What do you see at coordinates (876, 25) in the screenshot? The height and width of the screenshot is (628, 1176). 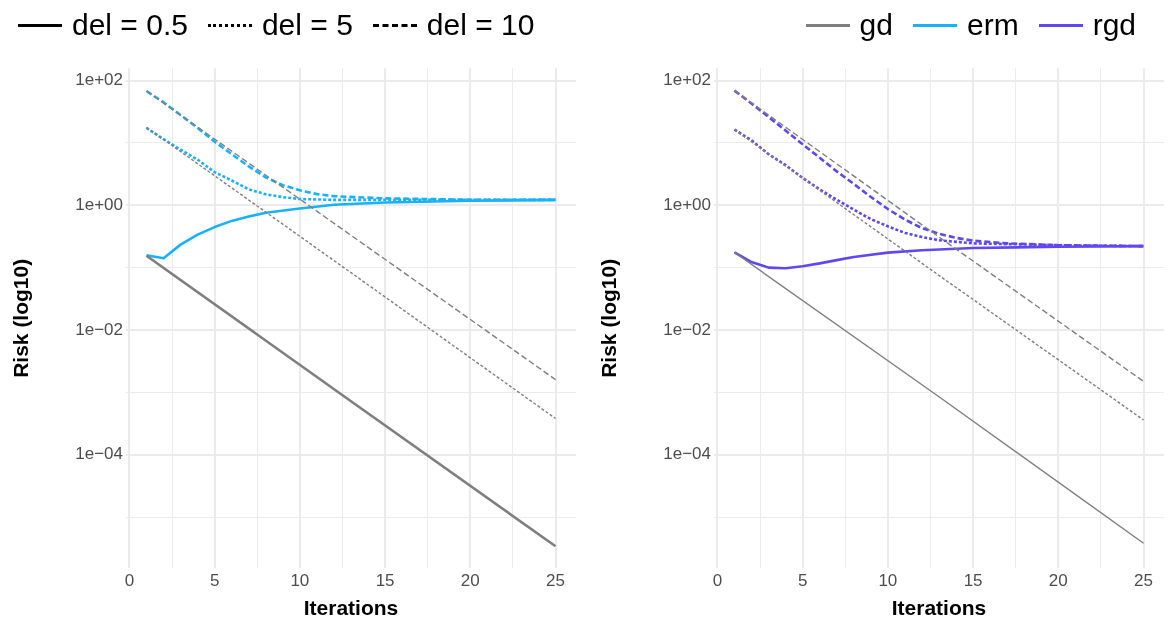 I see `legend-label: gd` at bounding box center [876, 25].